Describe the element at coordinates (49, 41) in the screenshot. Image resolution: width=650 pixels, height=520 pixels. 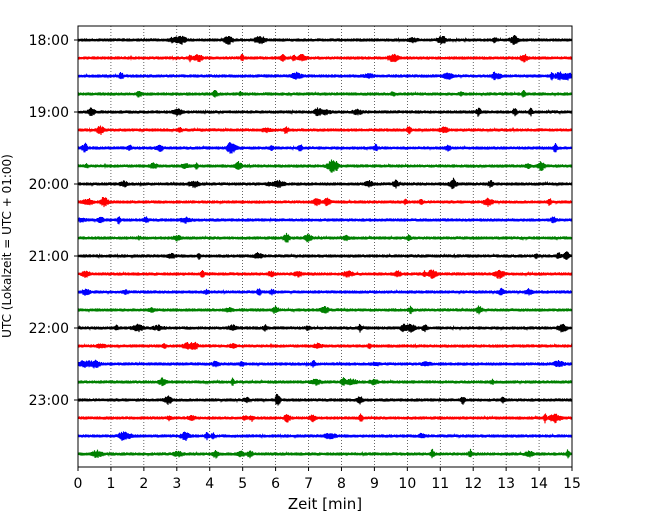
I see `y-tick-label: 18:00` at that location.